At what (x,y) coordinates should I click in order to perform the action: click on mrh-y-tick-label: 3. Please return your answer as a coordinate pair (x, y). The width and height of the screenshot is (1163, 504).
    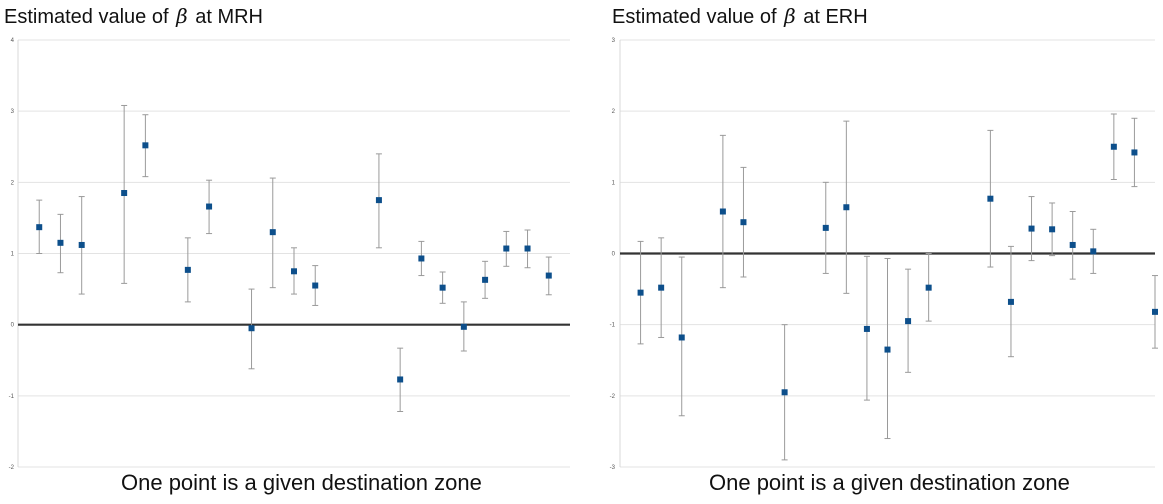
    Looking at the image, I should click on (13, 112).